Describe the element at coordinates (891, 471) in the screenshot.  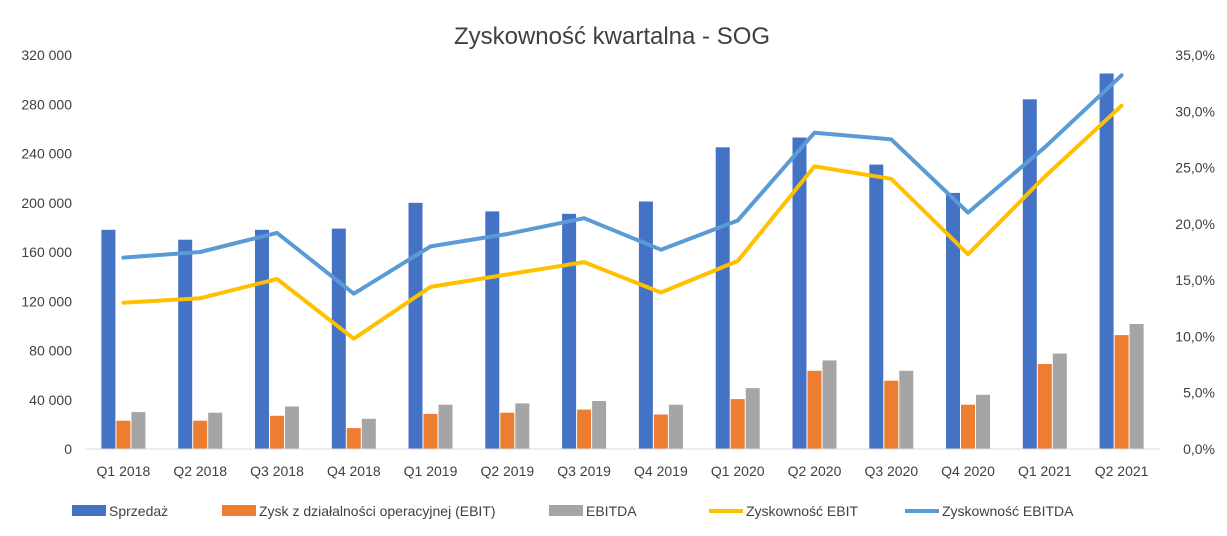
I see `x-tick-label: Q3 2020` at that location.